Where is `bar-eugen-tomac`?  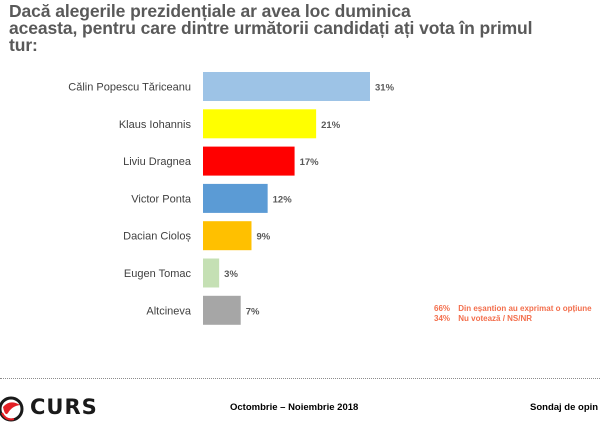 bar-eugen-tomac is located at coordinates (211, 273).